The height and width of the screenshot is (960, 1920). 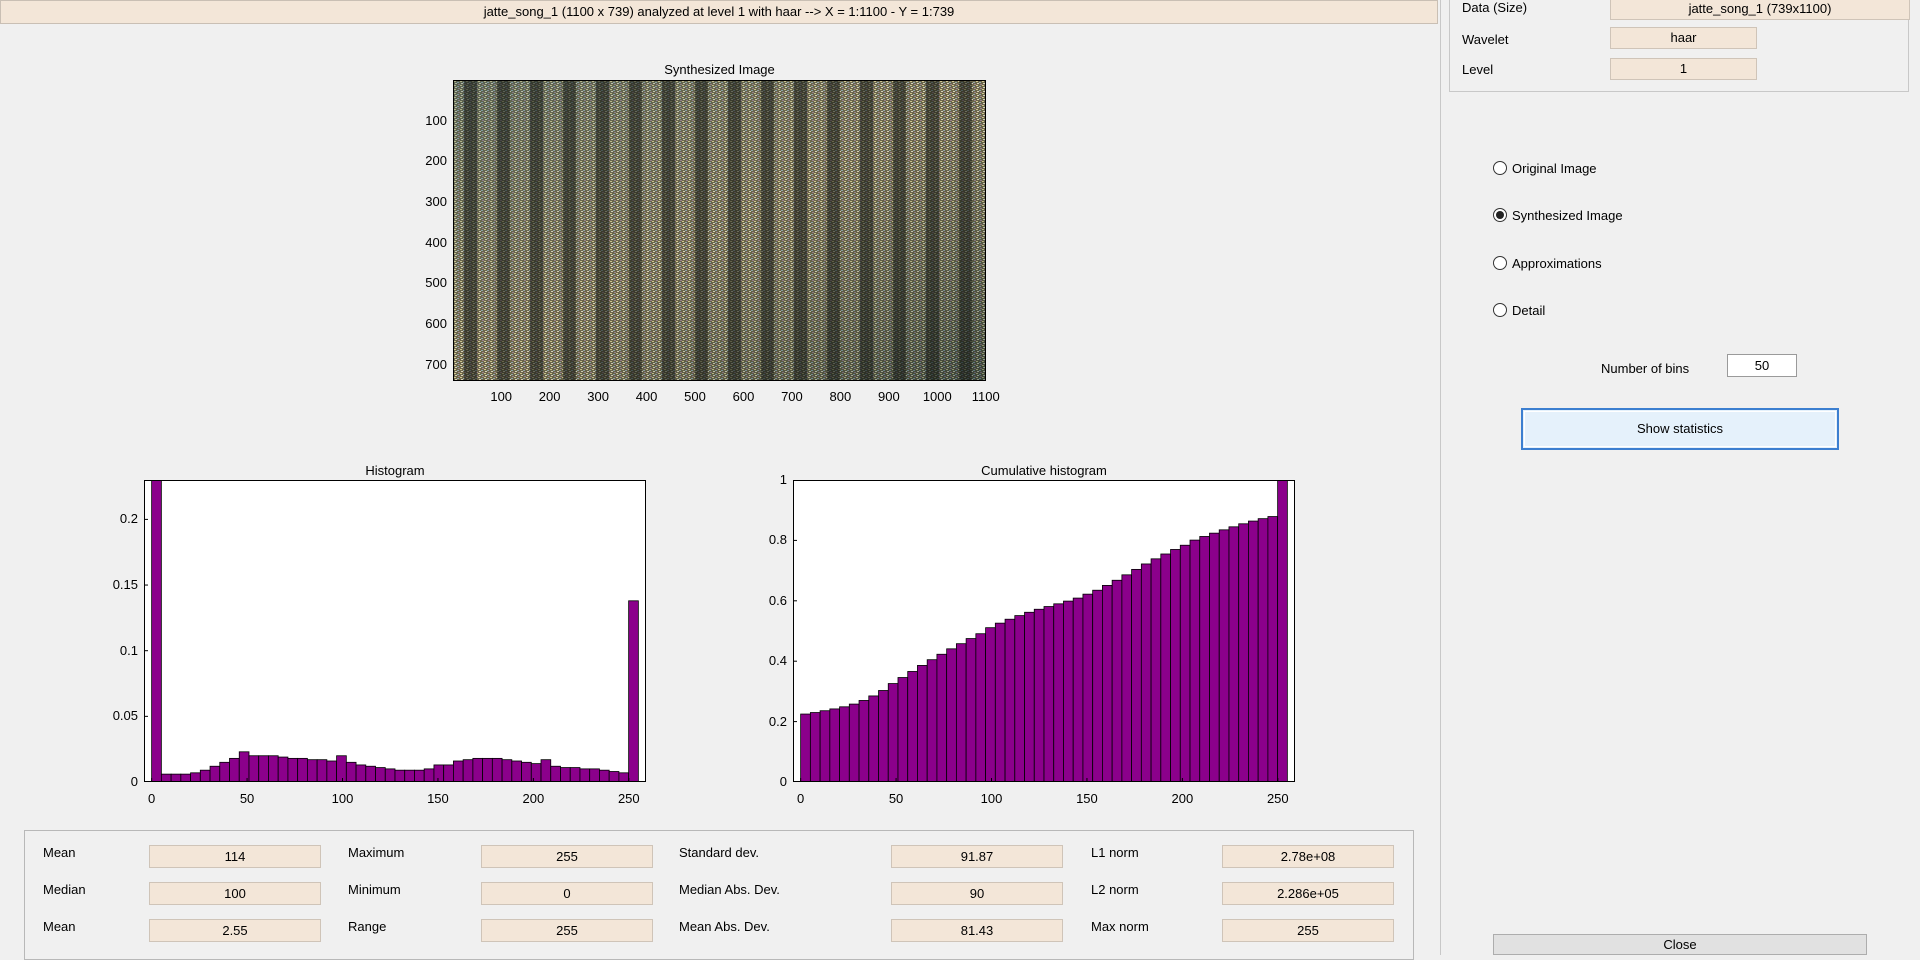 What do you see at coordinates (395, 631) in the screenshot?
I see `plot-frame` at bounding box center [395, 631].